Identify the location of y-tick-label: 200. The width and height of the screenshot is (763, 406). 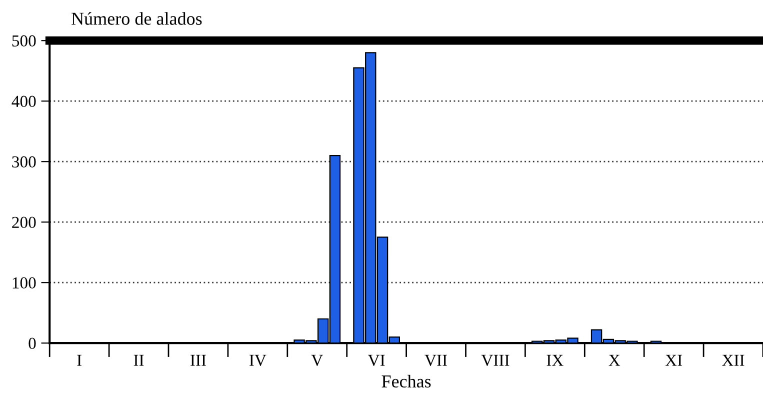
(24, 222).